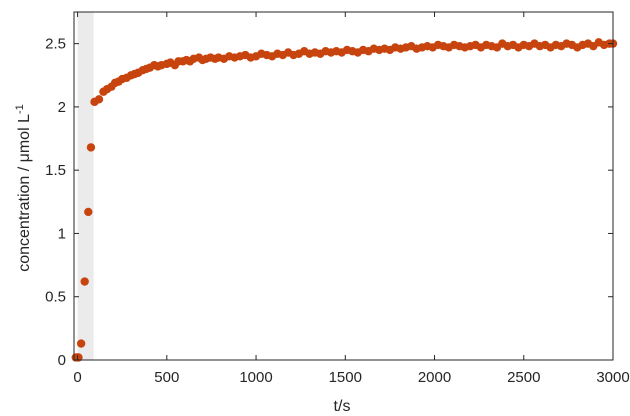  Describe the element at coordinates (20, 109) in the screenshot. I see `y-axis-label-superscript: -1` at that location.